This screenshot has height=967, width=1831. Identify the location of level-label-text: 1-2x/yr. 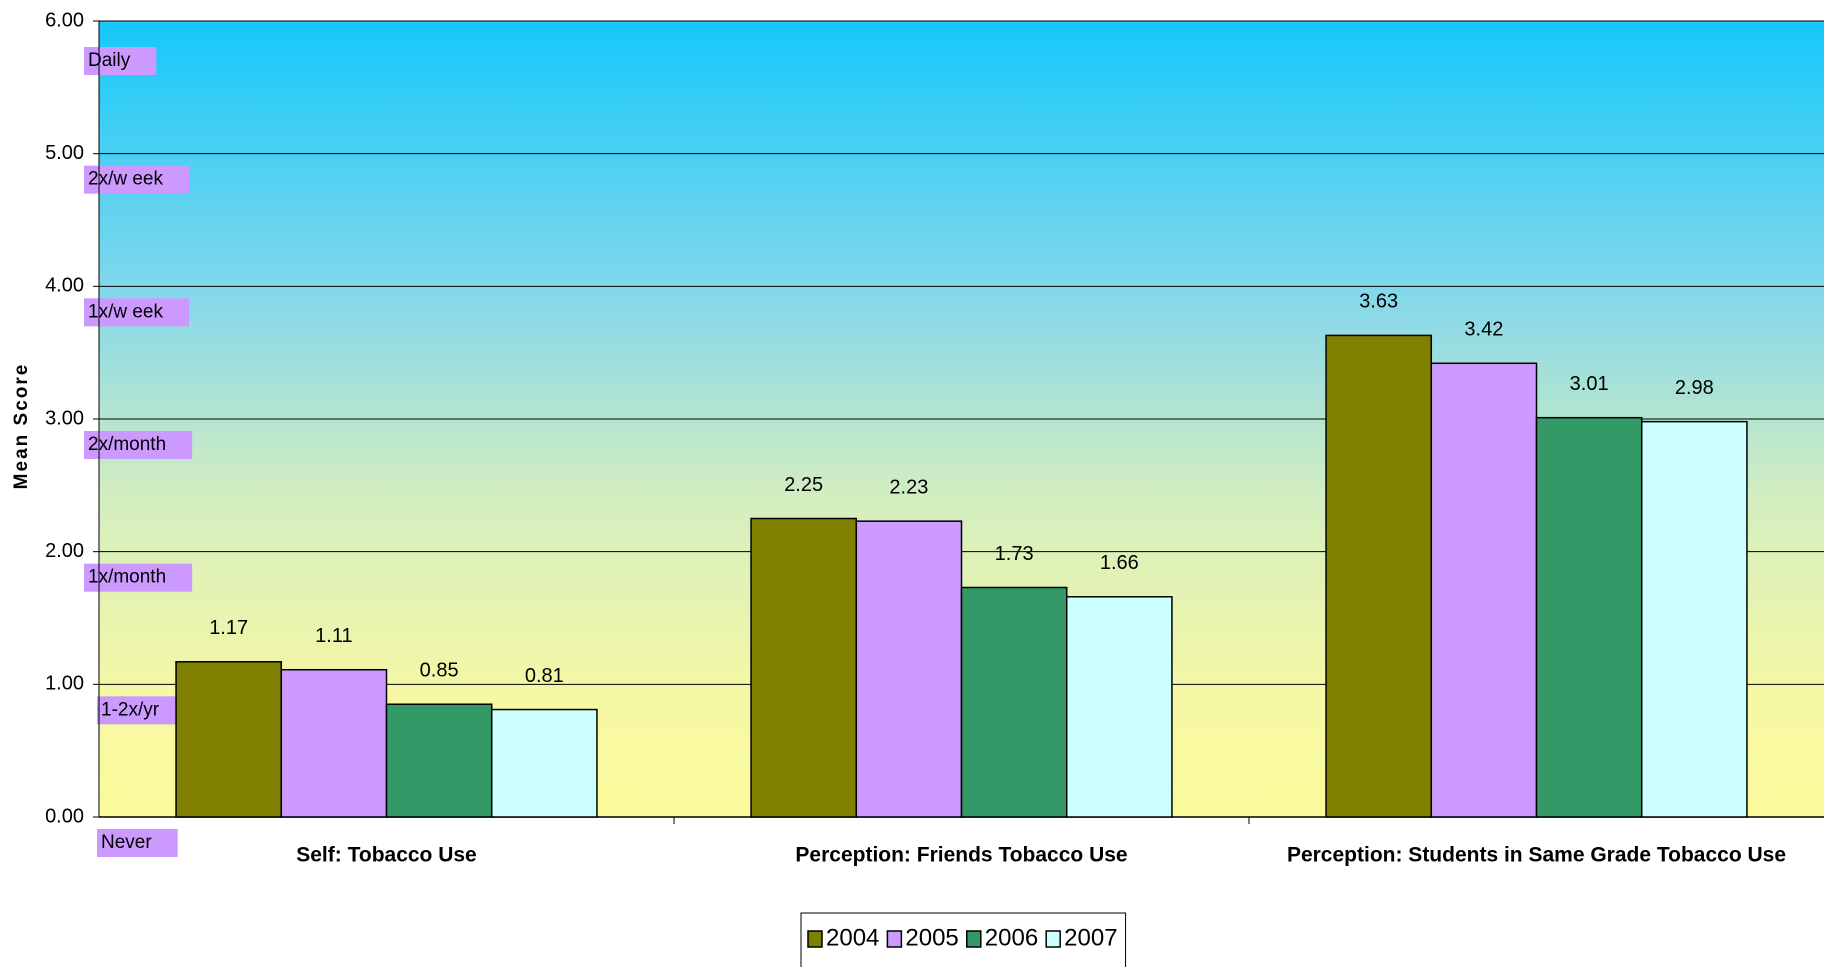
(130, 709).